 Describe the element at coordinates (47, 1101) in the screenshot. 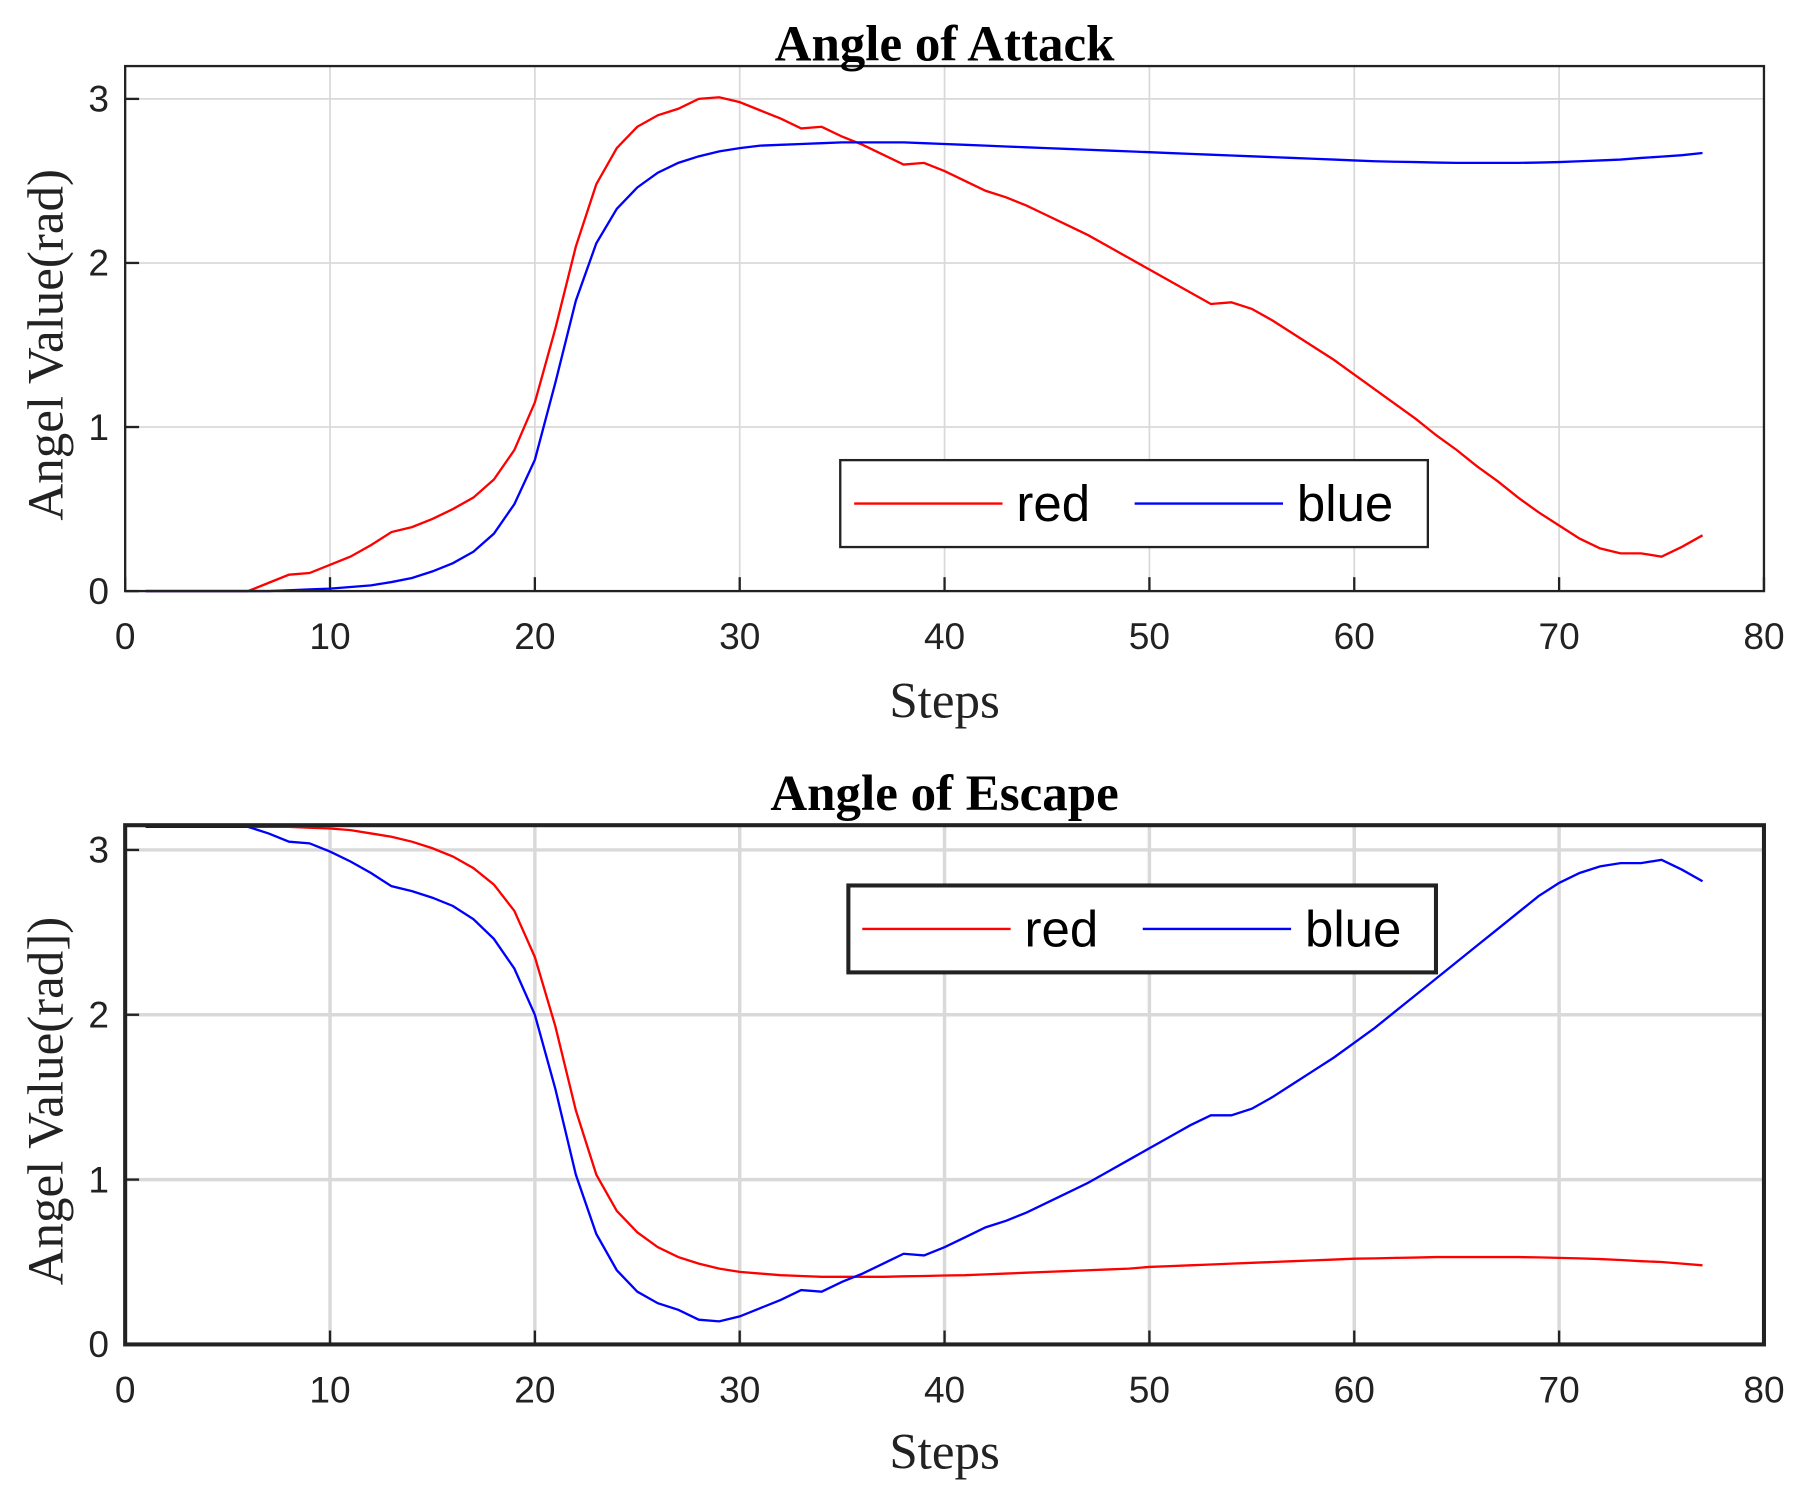

I see `y-axis-label: Angel Value(rad])` at that location.